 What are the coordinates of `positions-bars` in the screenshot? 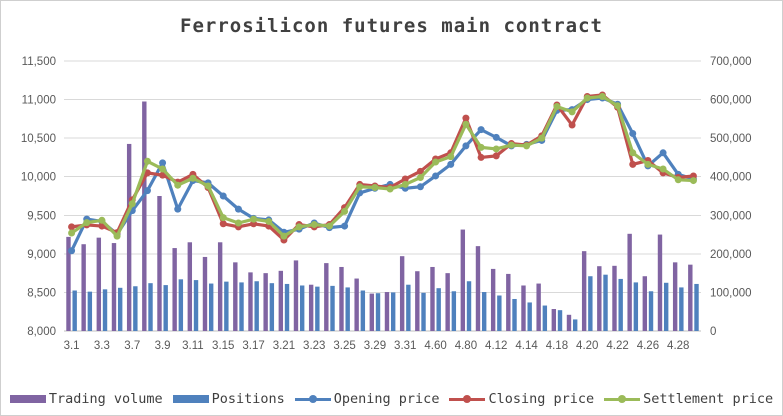 It's located at (385, 302).